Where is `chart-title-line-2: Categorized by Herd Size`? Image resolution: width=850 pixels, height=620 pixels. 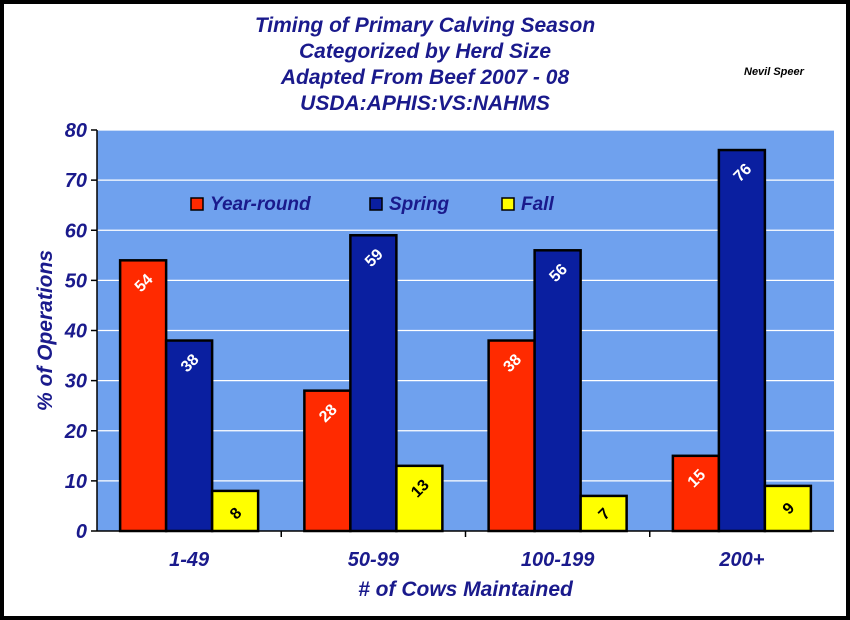
chart-title-line-2: Categorized by Herd Size is located at coordinates (425, 51).